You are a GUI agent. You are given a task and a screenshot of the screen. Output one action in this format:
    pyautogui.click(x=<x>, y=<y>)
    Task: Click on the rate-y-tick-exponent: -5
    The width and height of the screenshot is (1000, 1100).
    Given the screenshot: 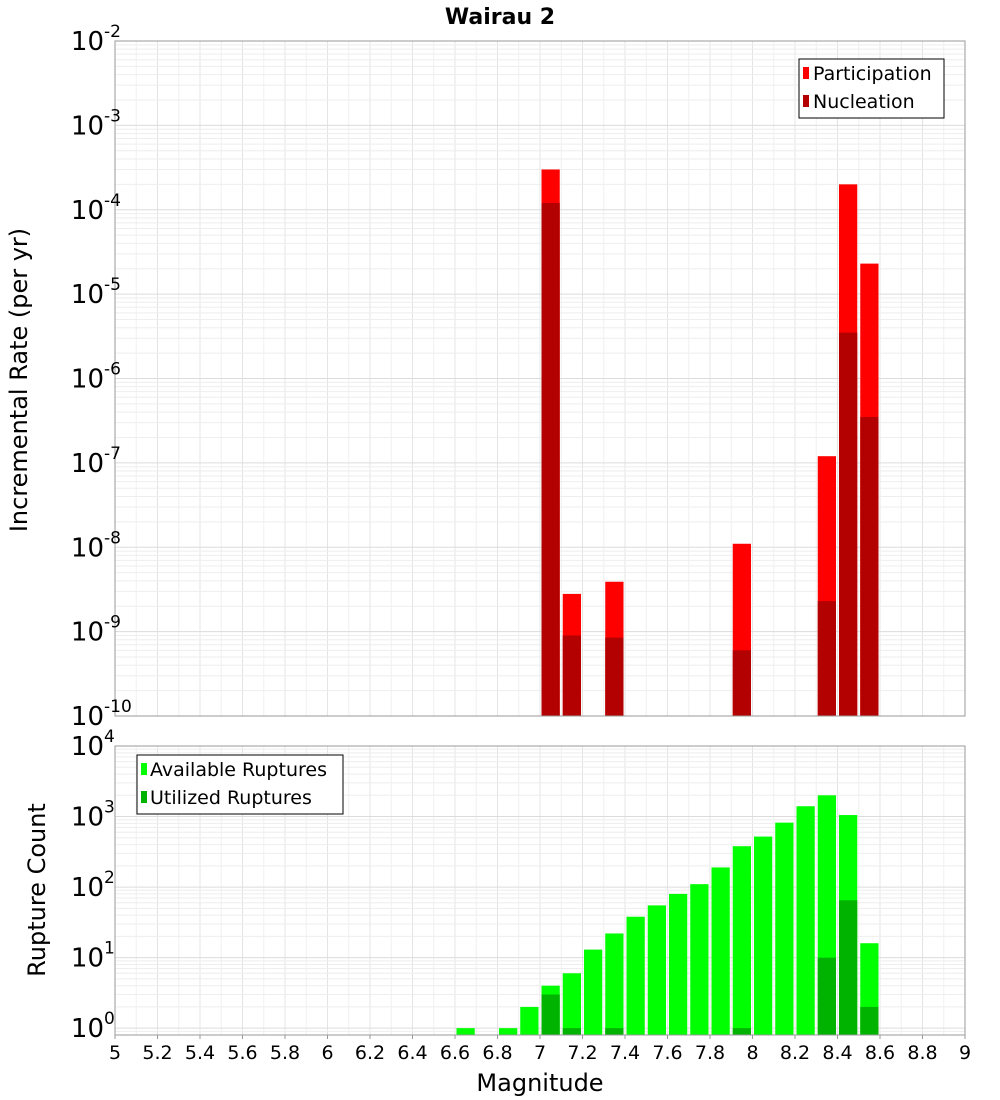 What is the action you would take?
    pyautogui.click(x=112, y=285)
    